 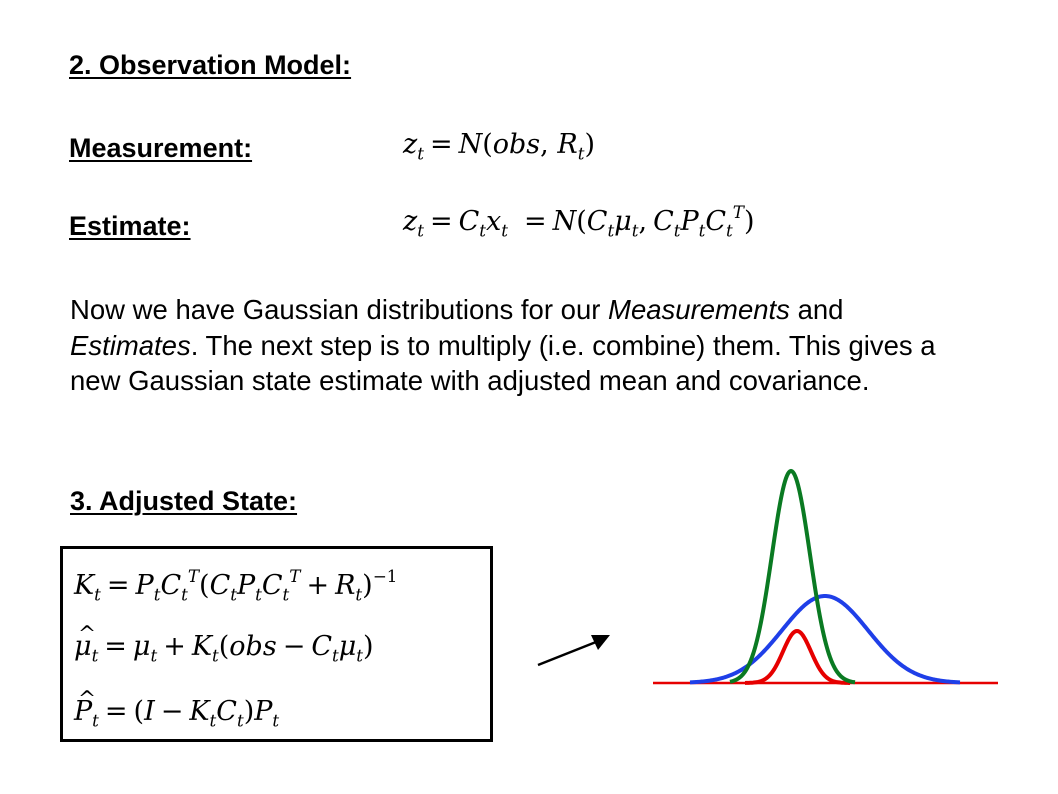 What do you see at coordinates (236, 585) in the screenshot?
I see `kalman-gain-equation: Kt = PtCtT(CtPtCtT + Rt)−1` at bounding box center [236, 585].